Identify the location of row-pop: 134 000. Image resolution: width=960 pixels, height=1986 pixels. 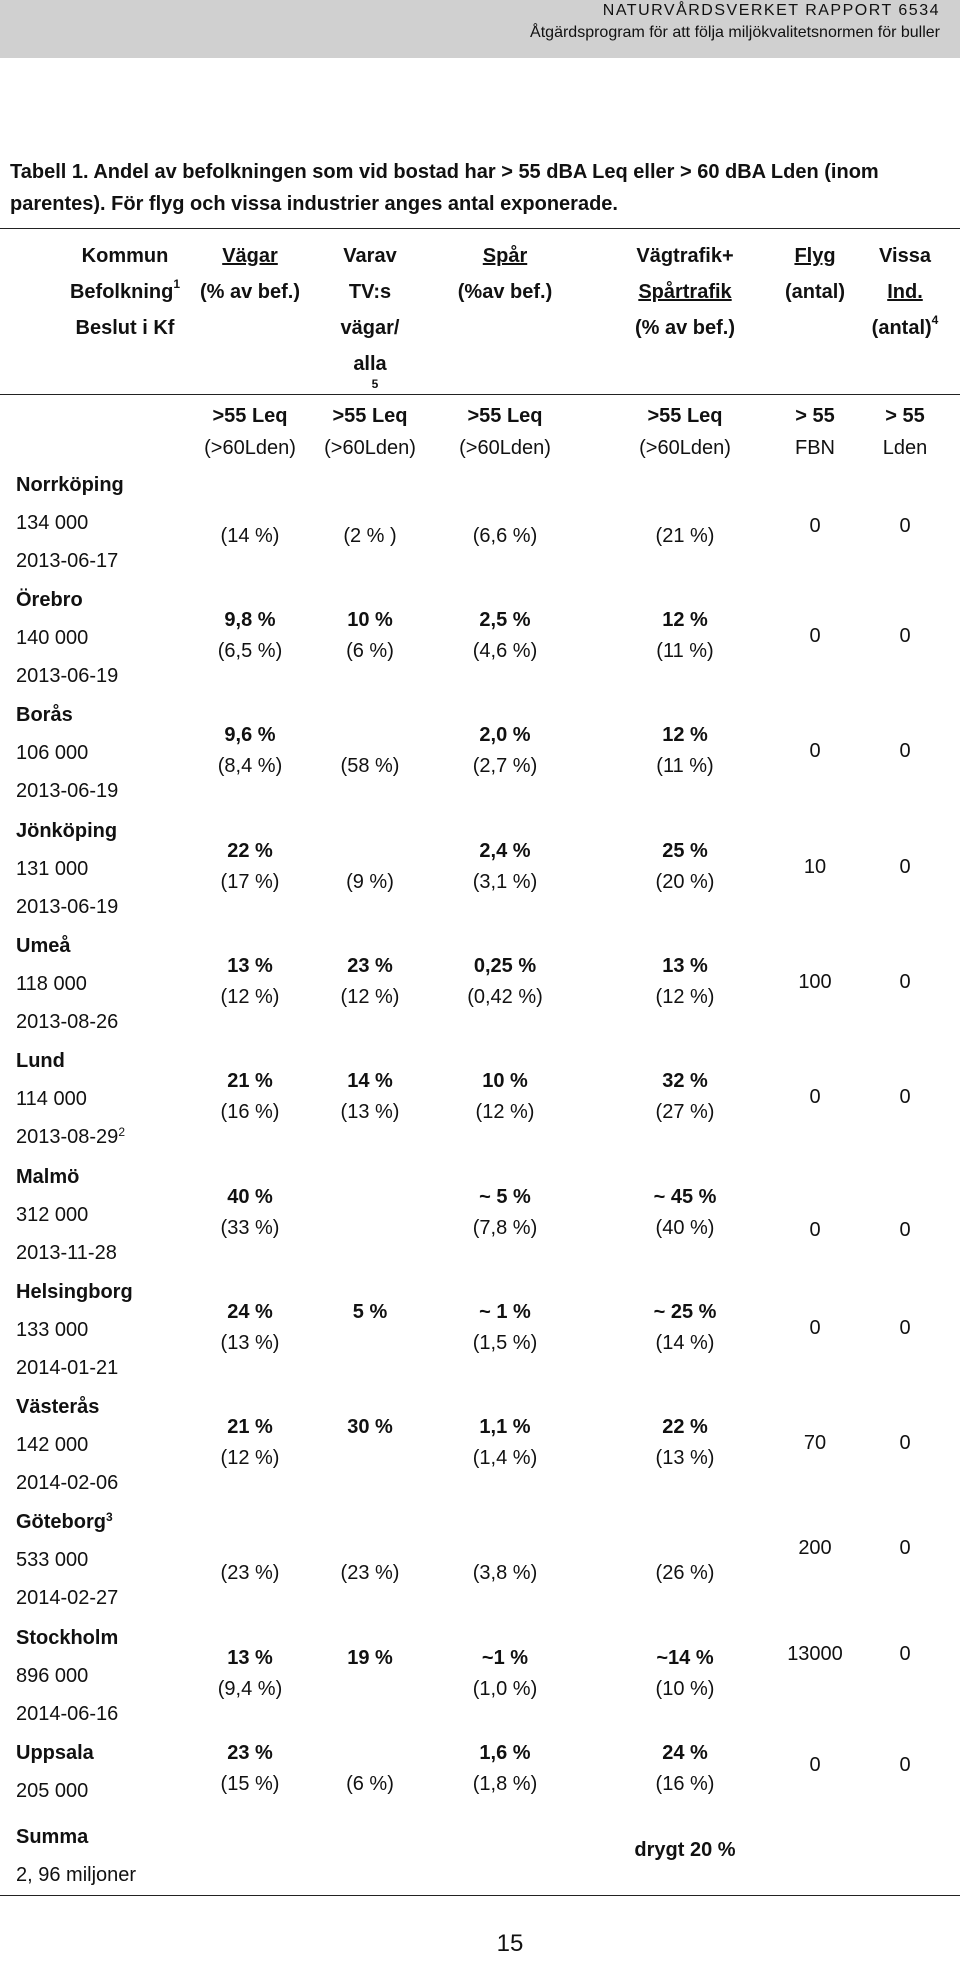
(52, 523).